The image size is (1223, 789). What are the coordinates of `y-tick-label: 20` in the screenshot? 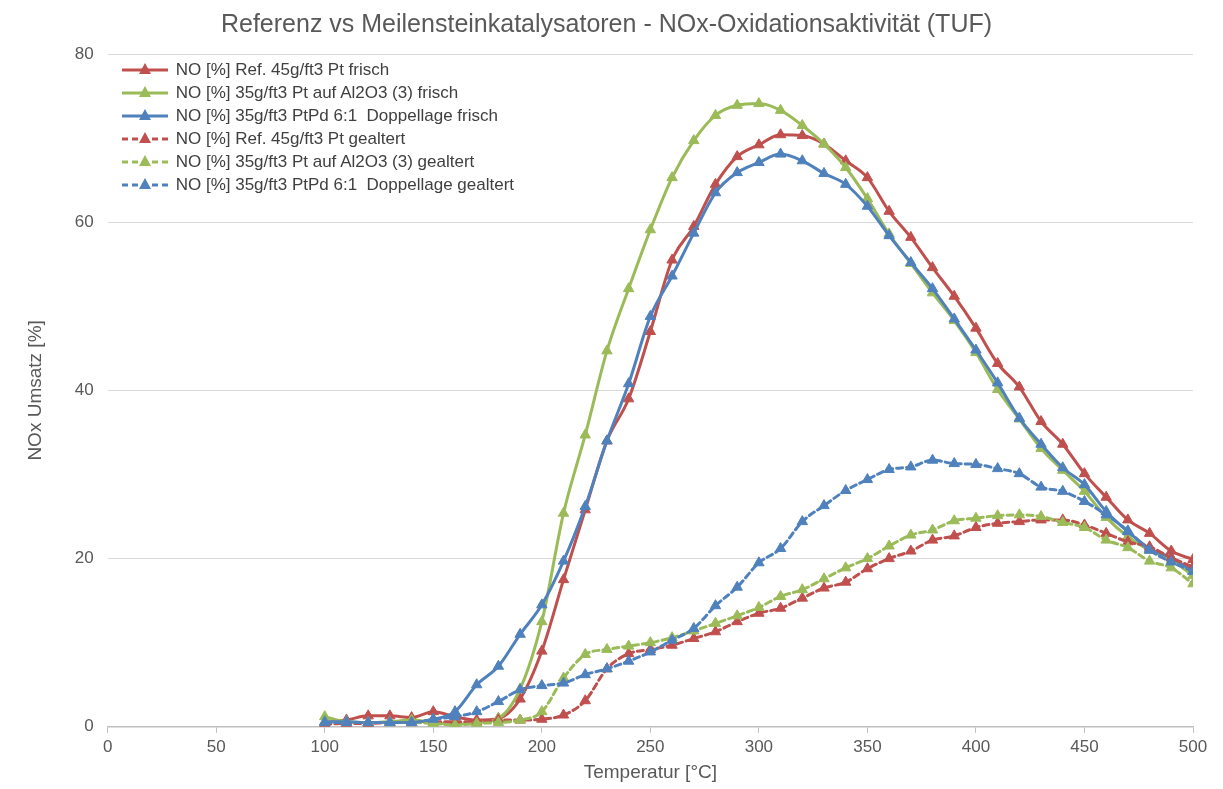 It's located at (84, 558).